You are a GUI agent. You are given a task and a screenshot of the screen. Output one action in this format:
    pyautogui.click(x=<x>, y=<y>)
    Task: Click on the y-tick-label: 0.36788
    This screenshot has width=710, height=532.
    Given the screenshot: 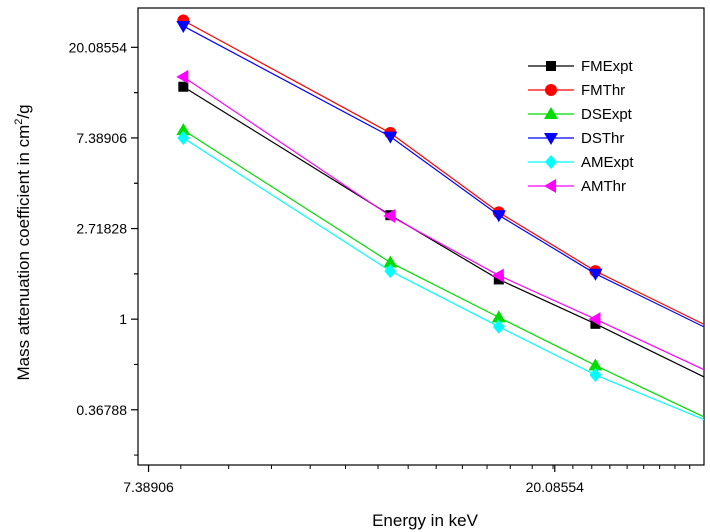 What is the action you would take?
    pyautogui.click(x=101, y=410)
    